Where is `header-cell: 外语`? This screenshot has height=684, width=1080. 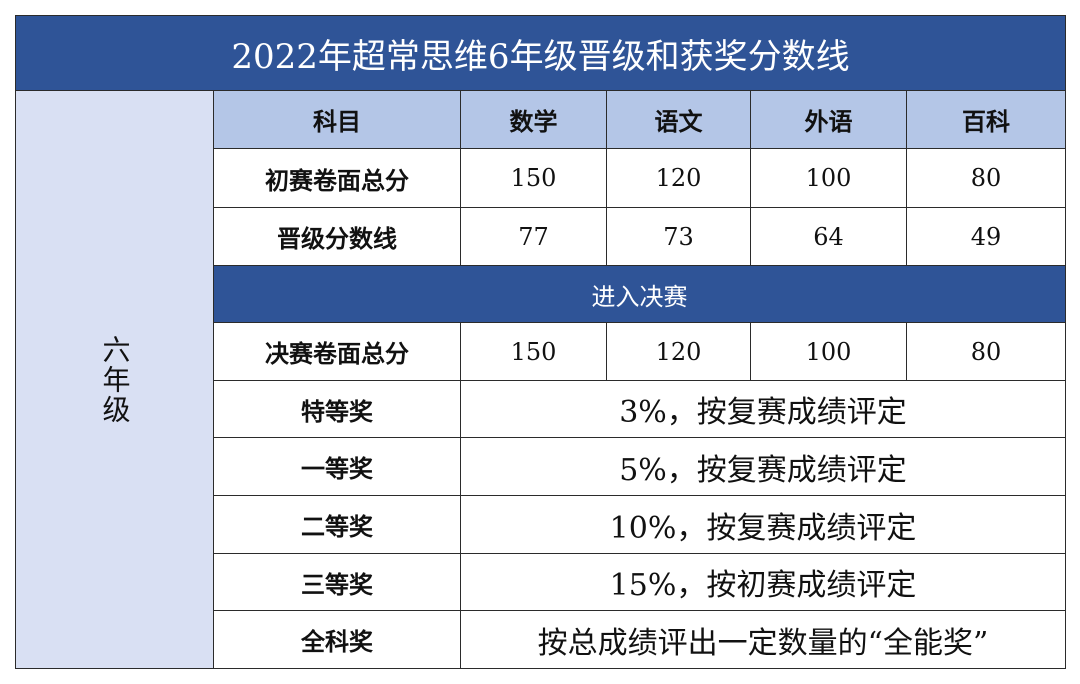 header-cell: 外语 is located at coordinates (828, 119).